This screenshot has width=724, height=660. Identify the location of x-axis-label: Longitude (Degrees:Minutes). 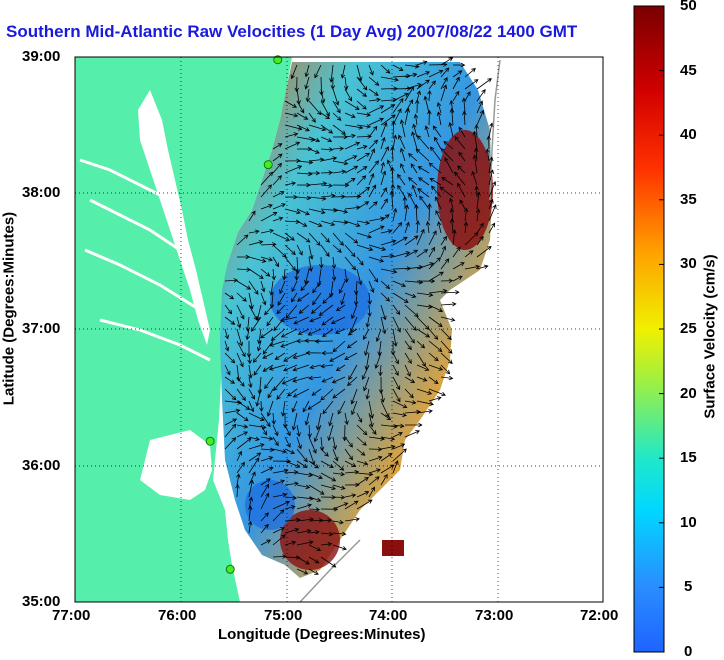
(322, 634).